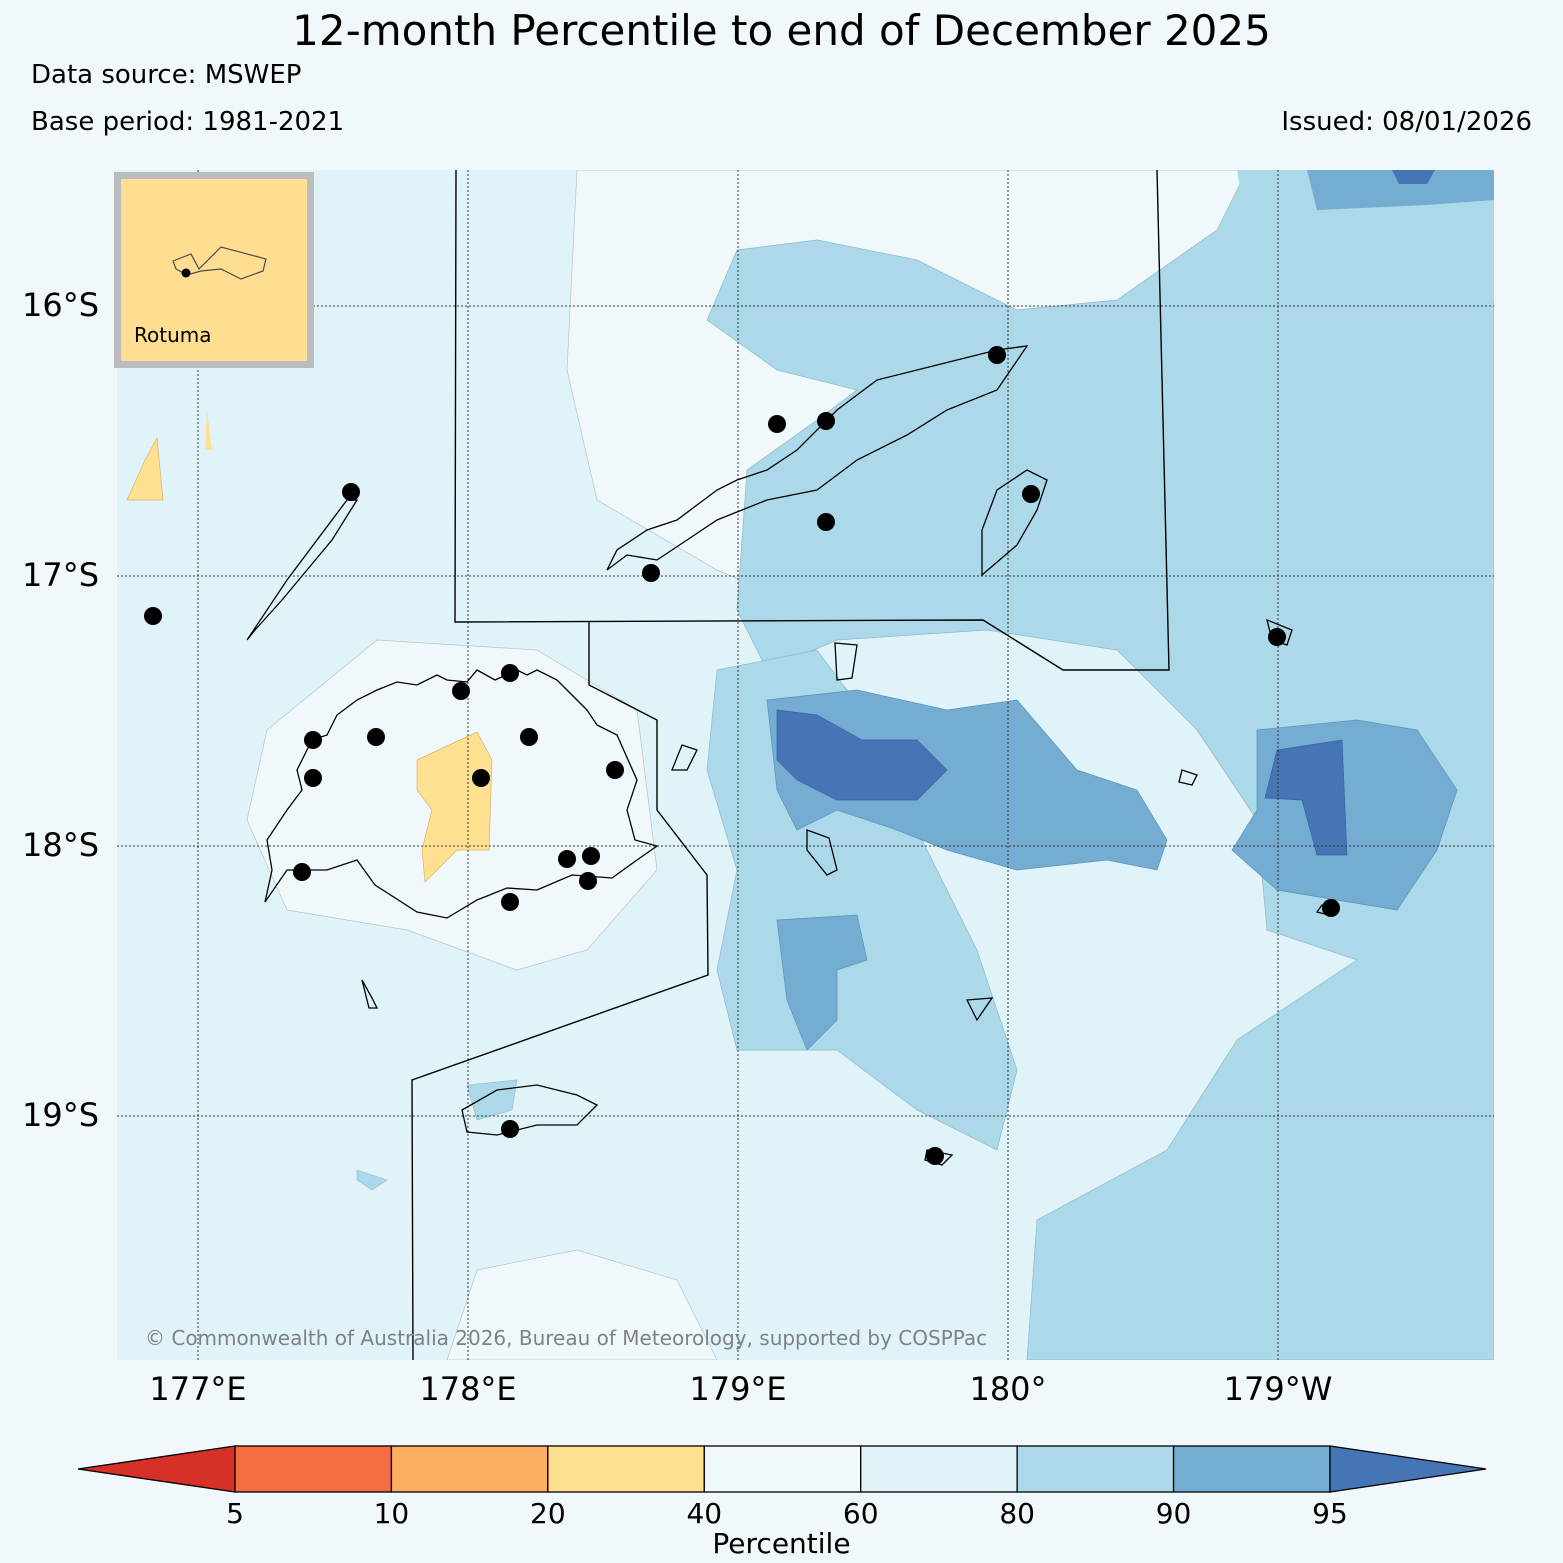  Describe the element at coordinates (219, 263) in the screenshot. I see `rotuma-island-outline` at that location.